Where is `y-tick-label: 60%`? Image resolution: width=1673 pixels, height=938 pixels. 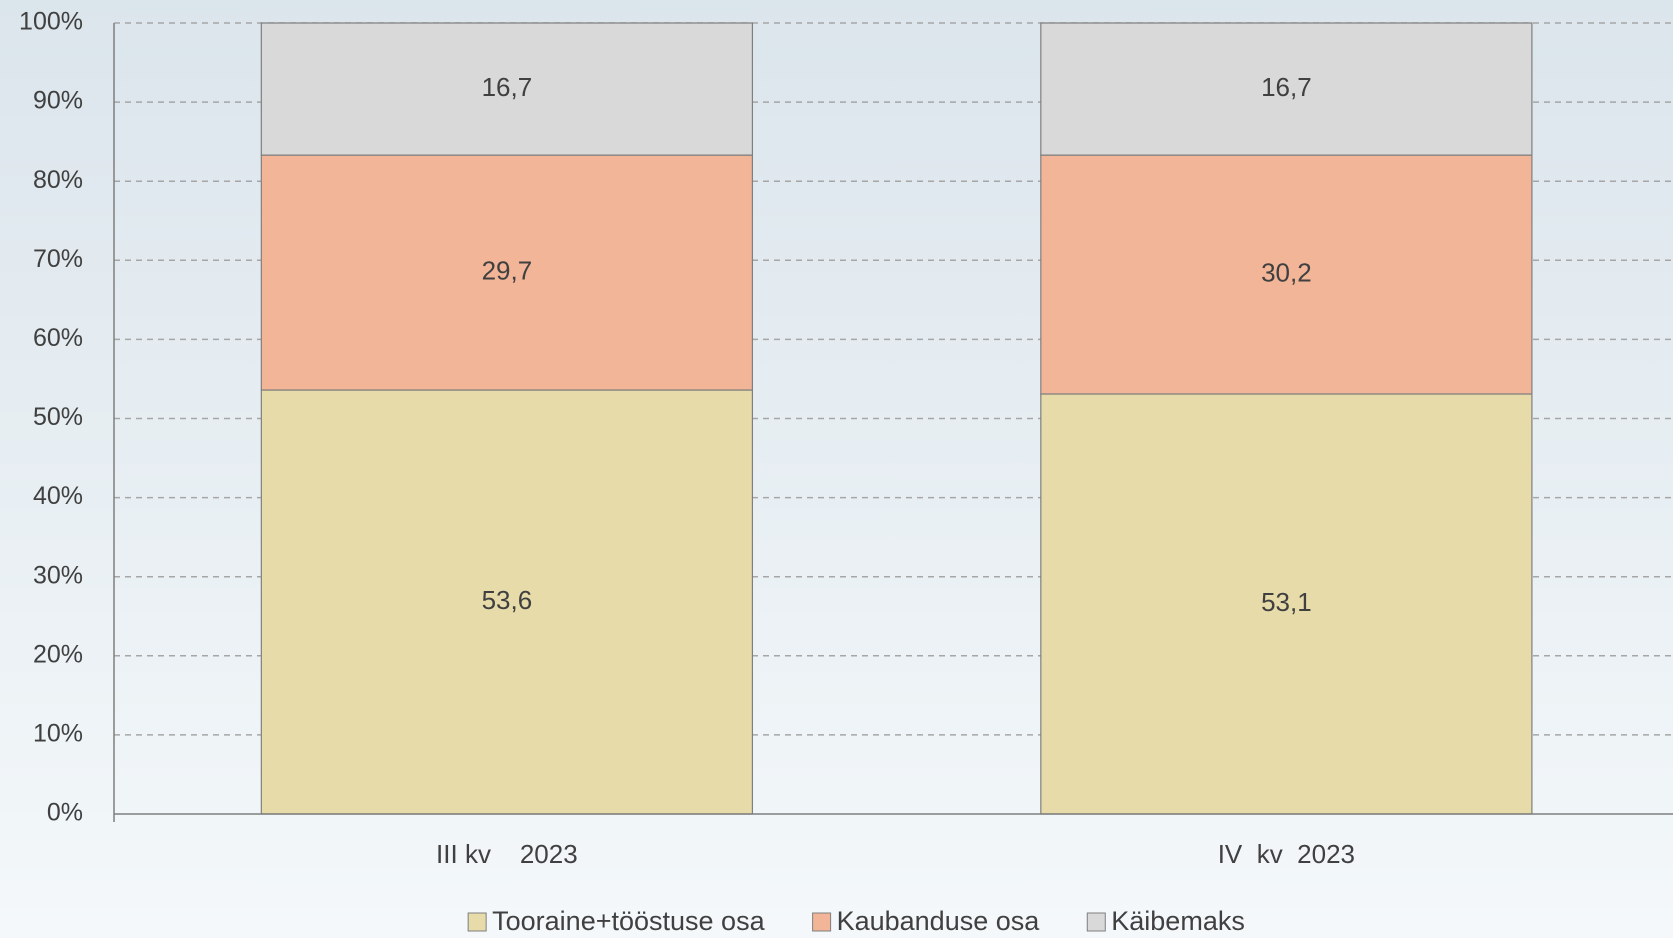 y-tick-label: 60% is located at coordinates (58, 338).